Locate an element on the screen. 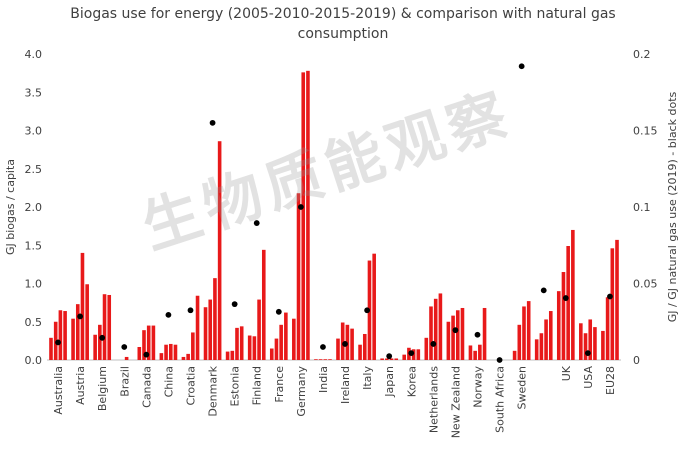  category-label: China is located at coordinates (168, 381).